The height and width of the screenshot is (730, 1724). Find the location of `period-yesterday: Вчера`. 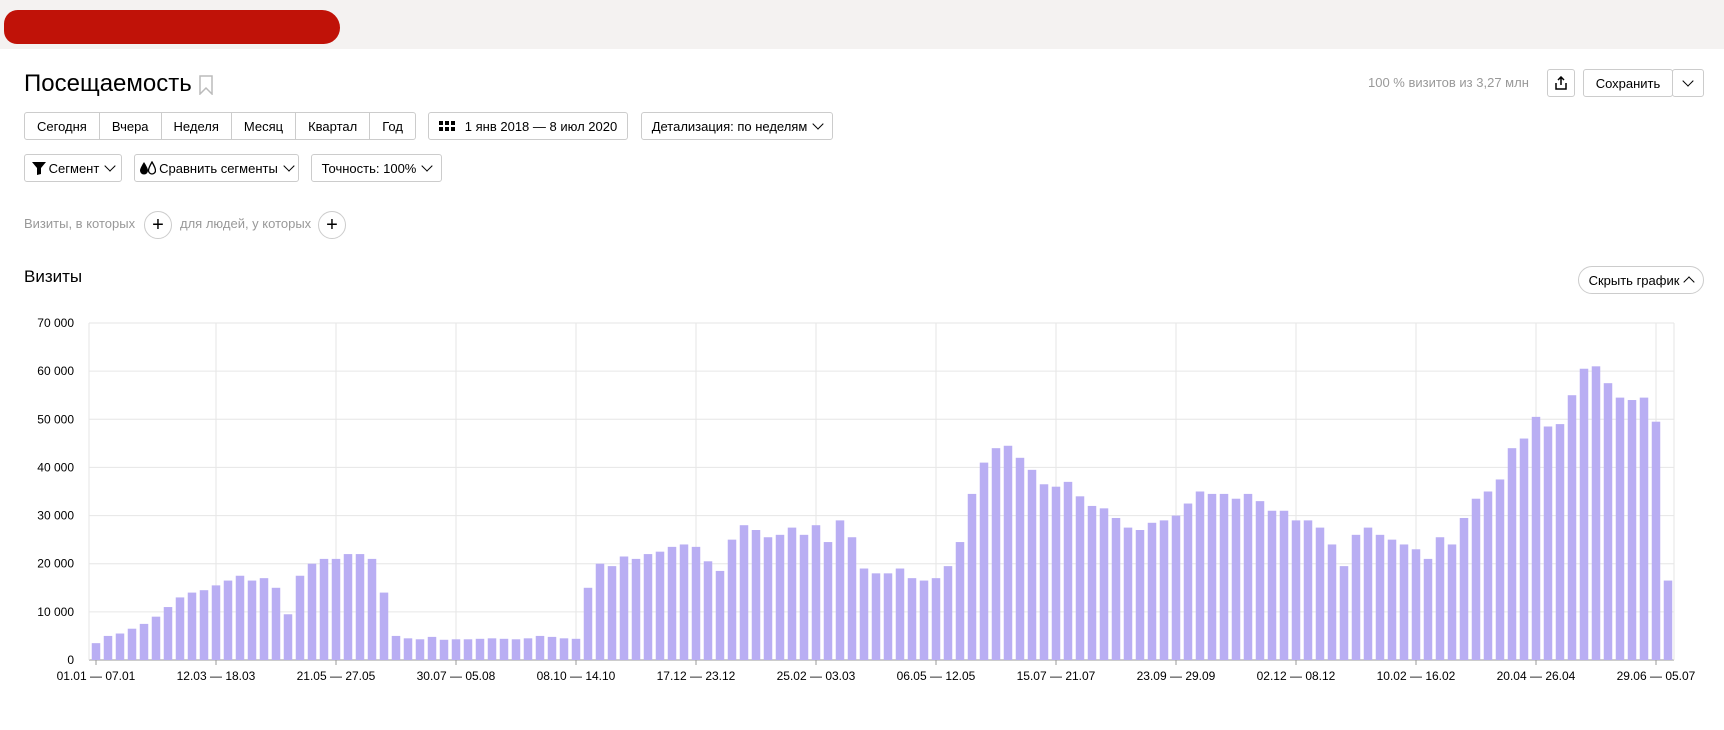

period-yesterday: Вчера is located at coordinates (131, 126).